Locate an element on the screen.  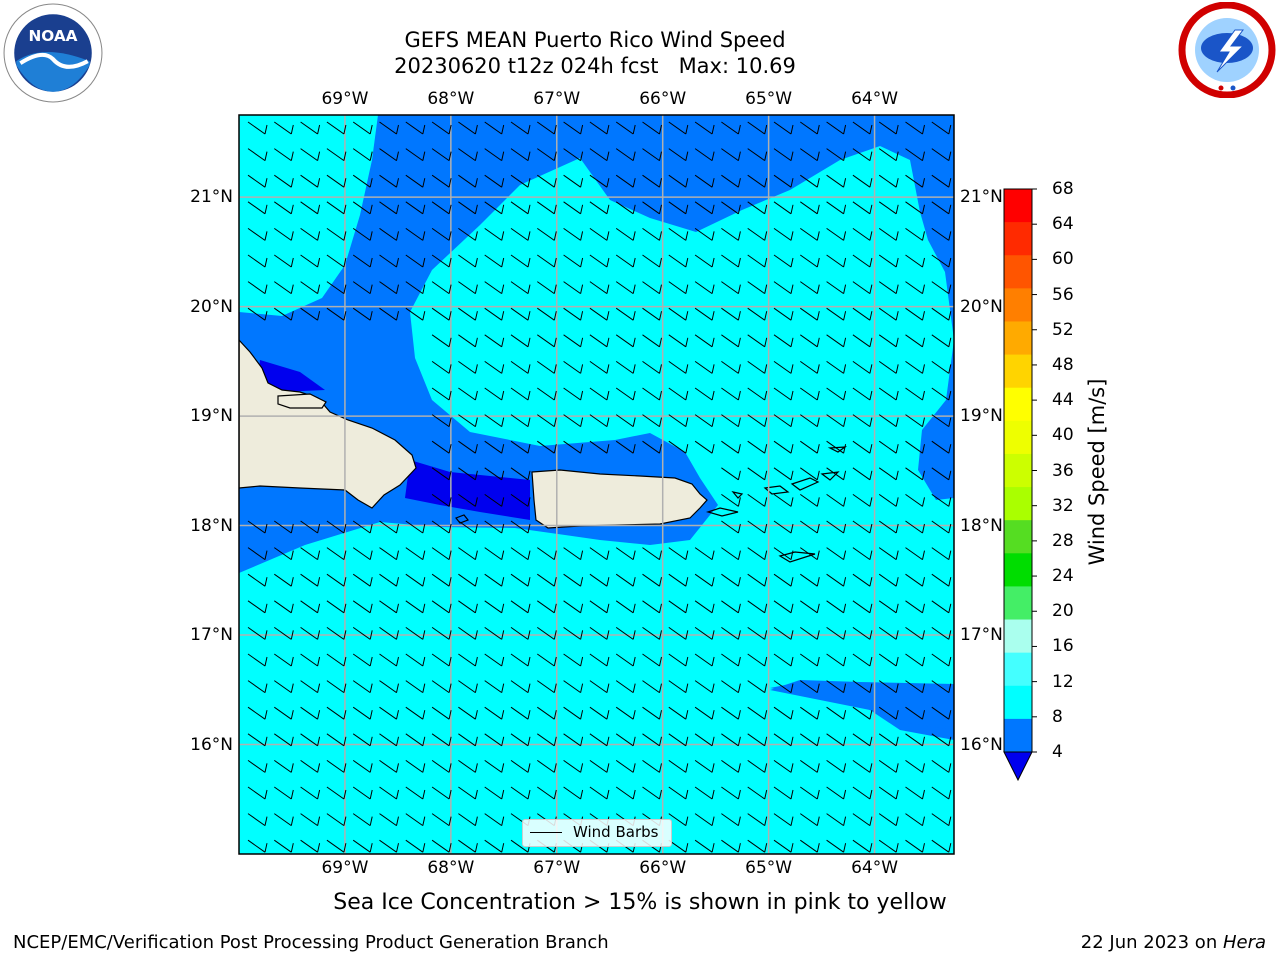
land-st-croix is located at coordinates (797, 557).